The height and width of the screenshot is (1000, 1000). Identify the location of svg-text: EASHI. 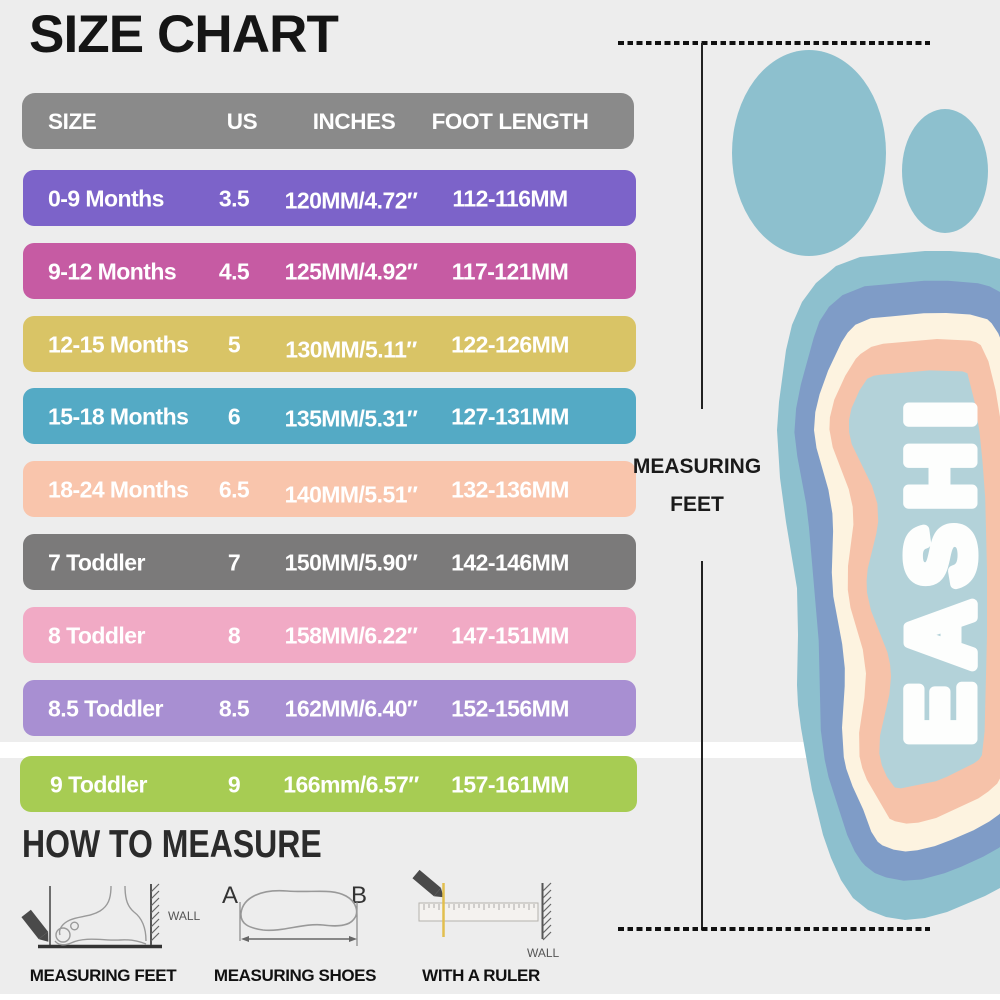
(941, 565).